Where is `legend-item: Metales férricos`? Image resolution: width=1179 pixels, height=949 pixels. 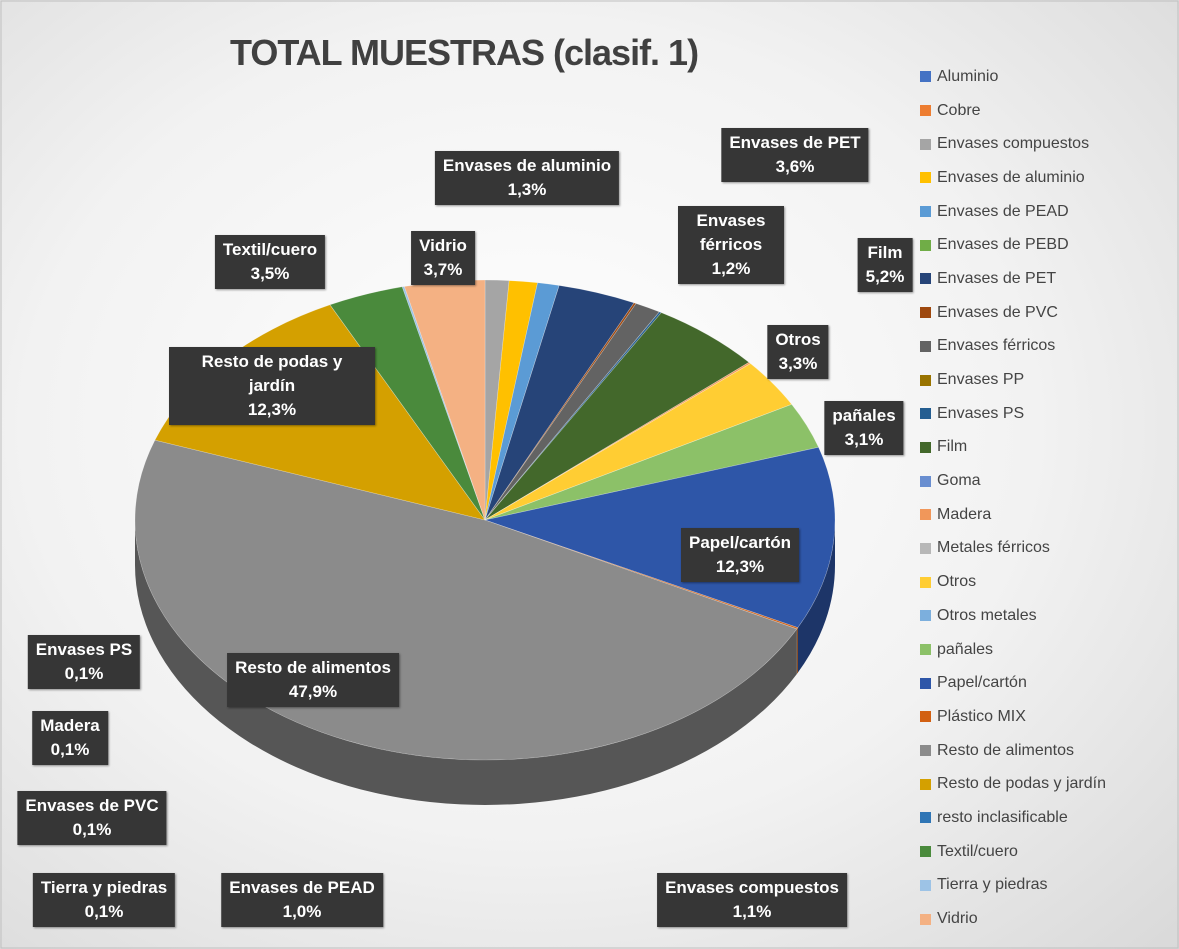 legend-item: Metales férricos is located at coordinates (1013, 549).